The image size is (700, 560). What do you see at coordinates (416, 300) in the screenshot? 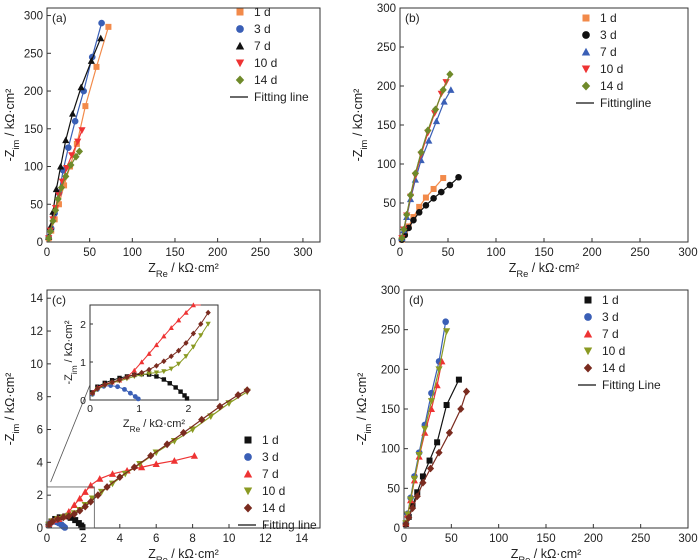
I see `panel-label: (d)` at bounding box center [416, 300].